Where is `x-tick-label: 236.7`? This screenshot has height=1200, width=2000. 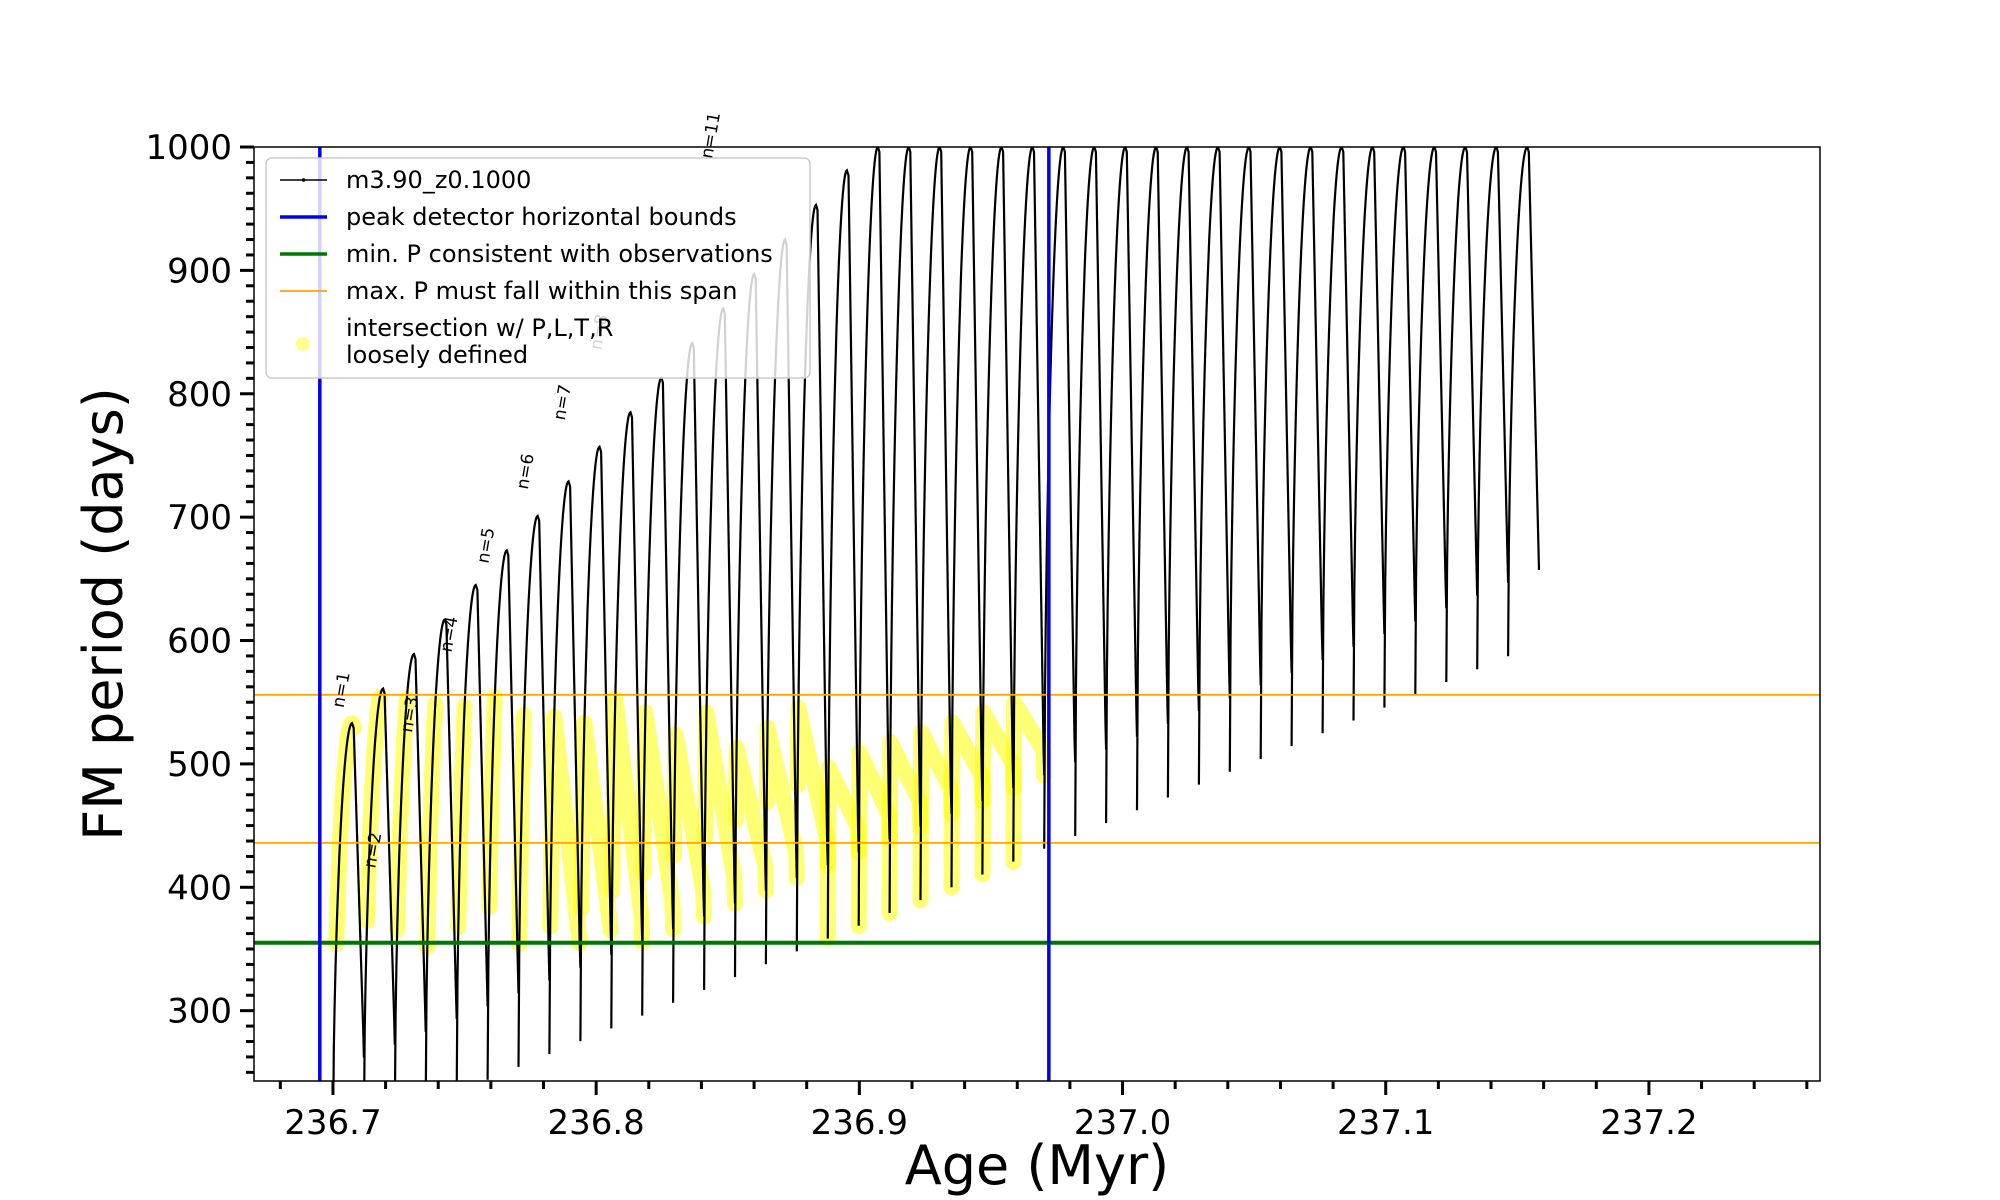 x-tick-label: 236.7 is located at coordinates (332, 1123).